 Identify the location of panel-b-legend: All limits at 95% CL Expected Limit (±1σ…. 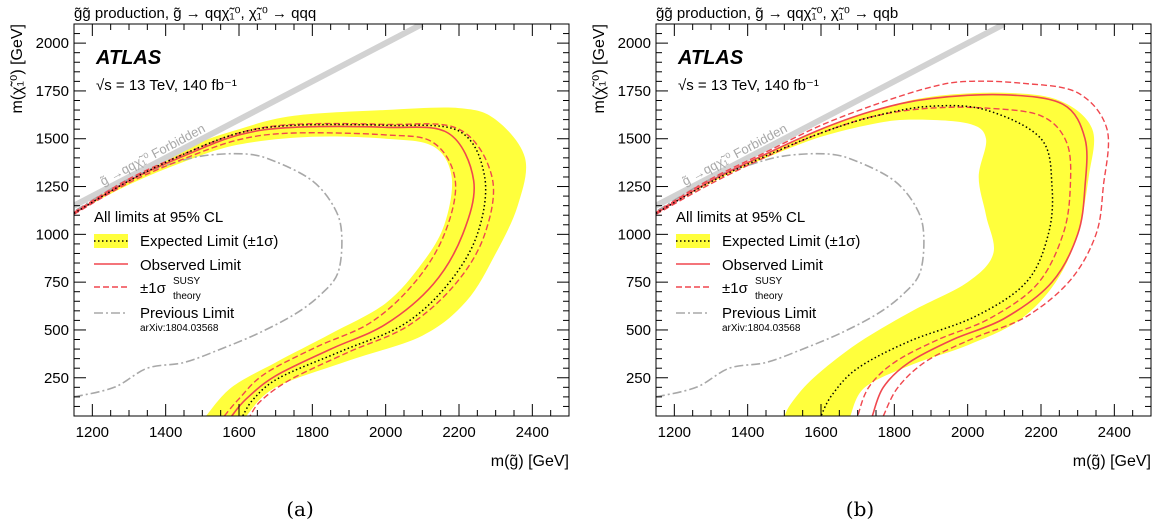
(768, 271).